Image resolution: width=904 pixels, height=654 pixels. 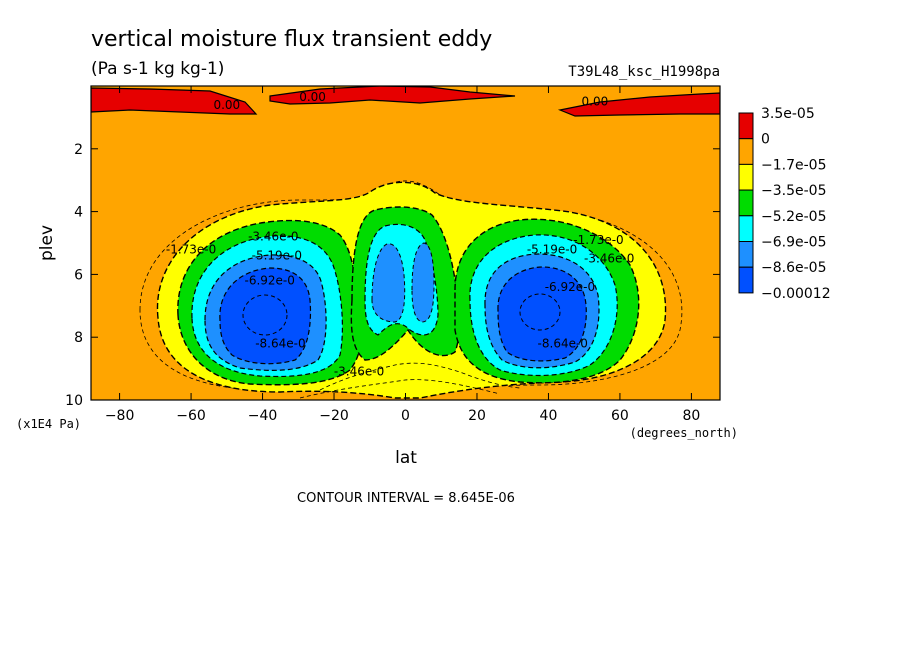 I want to click on x-axis-label: lat, so click(x=406, y=458).